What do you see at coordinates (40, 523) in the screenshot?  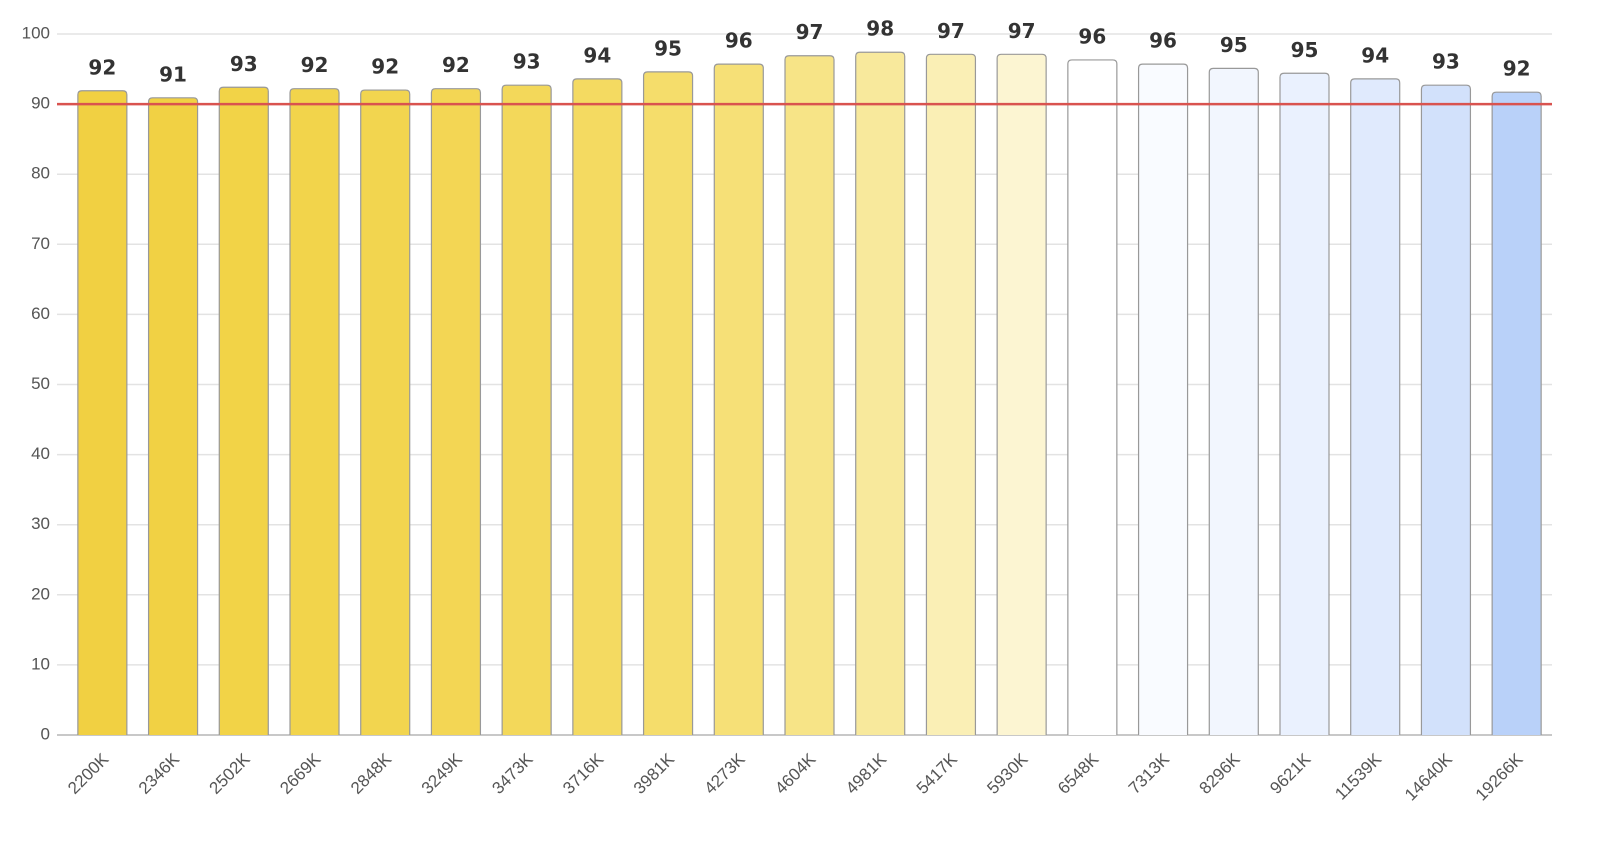 I see `y-tick-label: 30` at bounding box center [40, 523].